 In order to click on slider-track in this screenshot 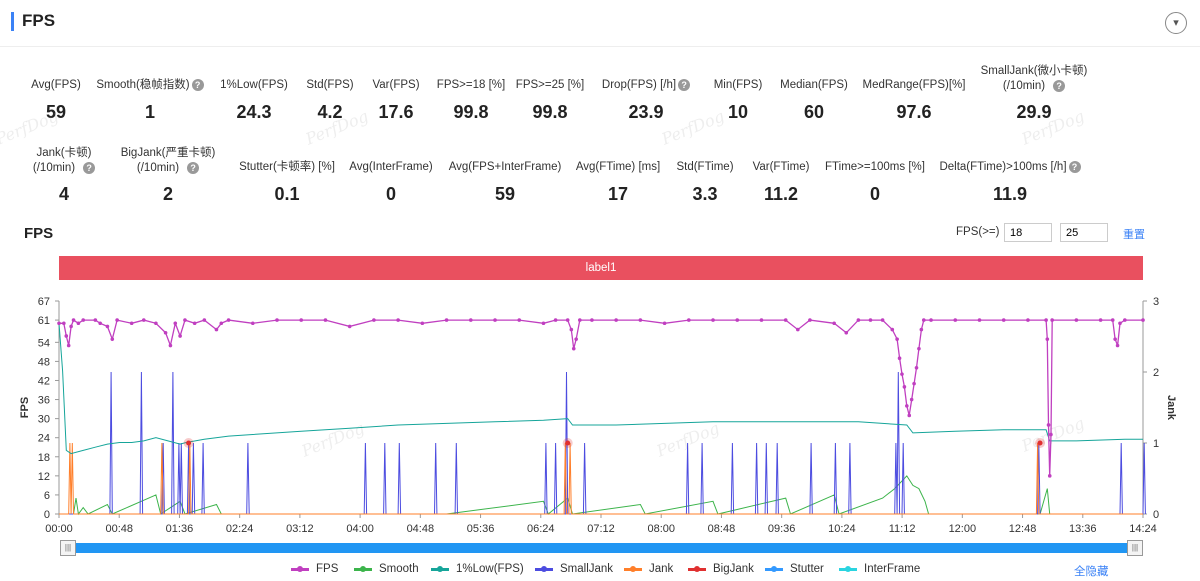, I will do `click(601, 548)`.